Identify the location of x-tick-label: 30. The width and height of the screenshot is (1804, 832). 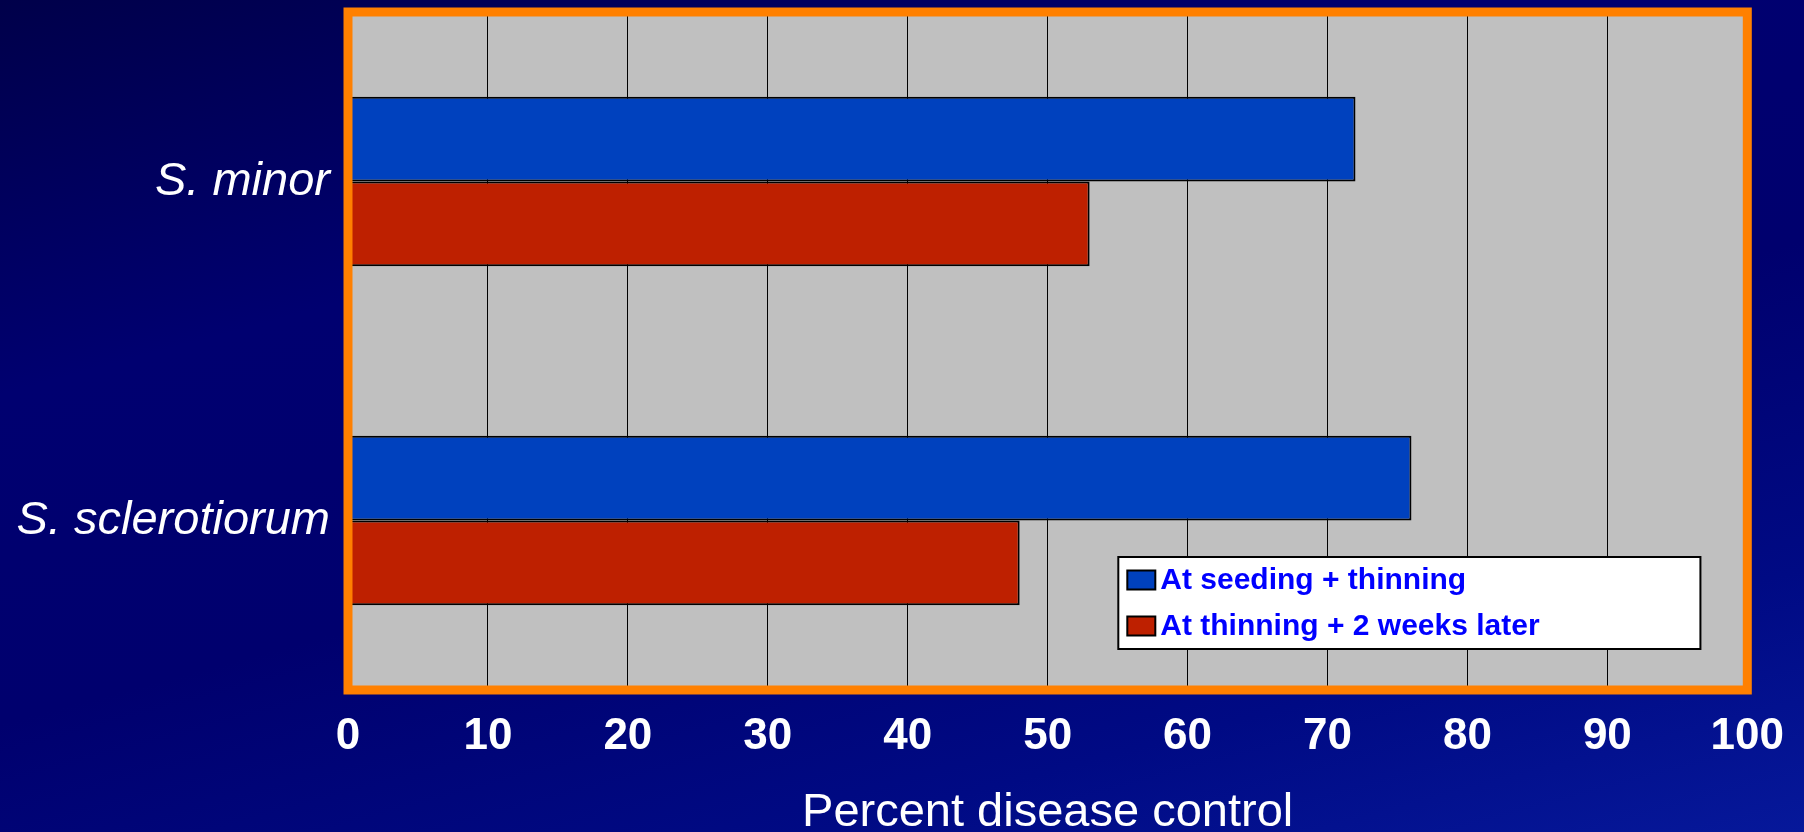
(768, 733).